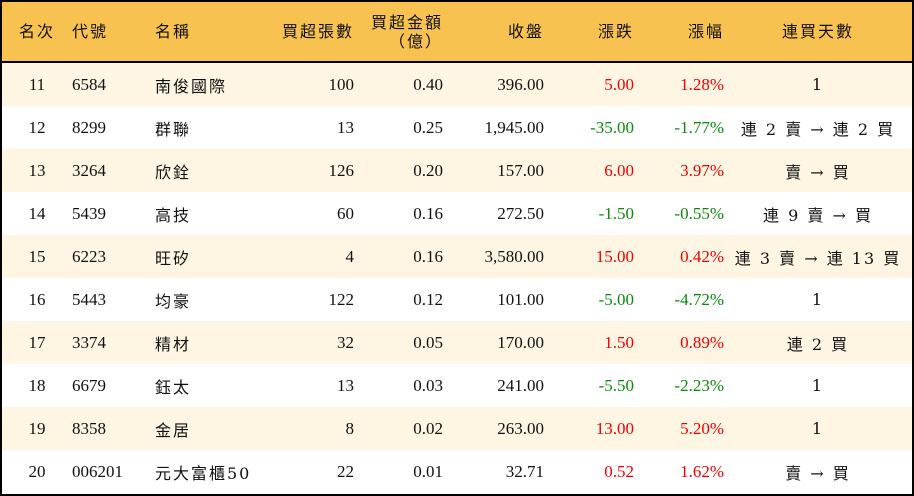 The height and width of the screenshot is (496, 914). What do you see at coordinates (818, 129) in the screenshot?
I see `cell-days: 連 2 賣 → 連 2 買` at bounding box center [818, 129].